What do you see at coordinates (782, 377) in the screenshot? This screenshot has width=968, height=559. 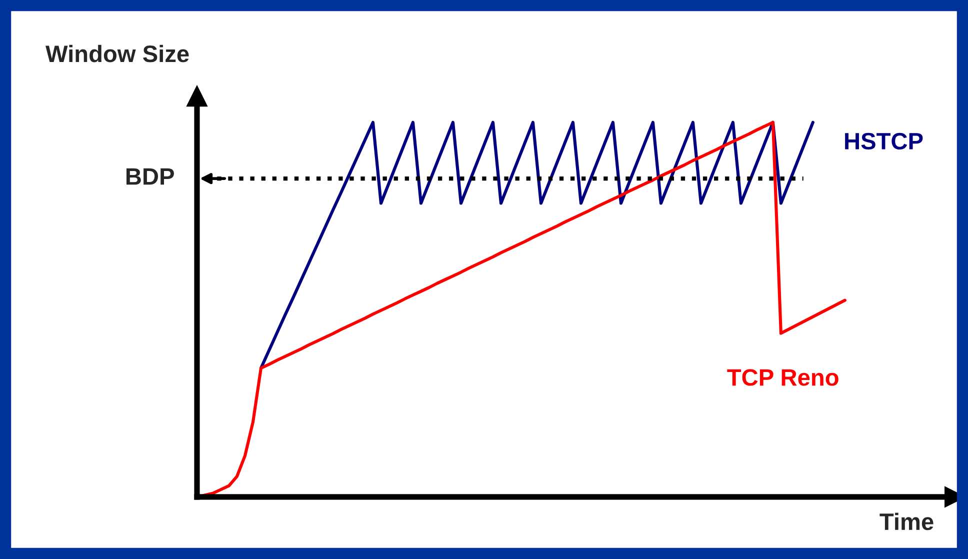 I see `series-label: TCP Reno` at bounding box center [782, 377].